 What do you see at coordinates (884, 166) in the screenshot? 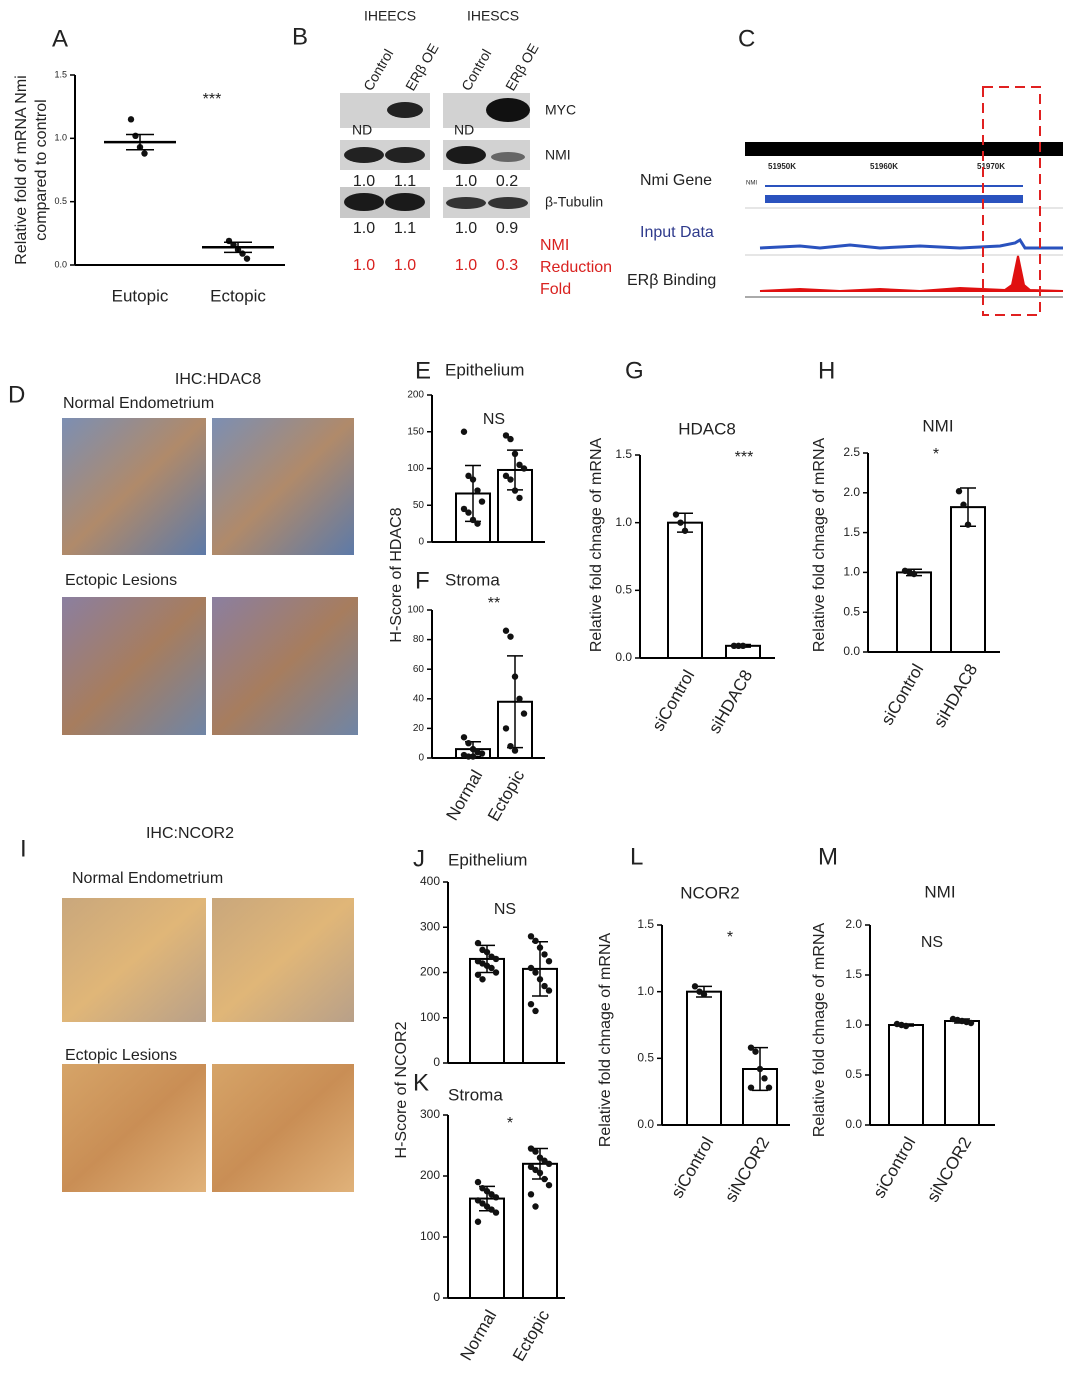
I see `coord: 51960K` at bounding box center [884, 166].